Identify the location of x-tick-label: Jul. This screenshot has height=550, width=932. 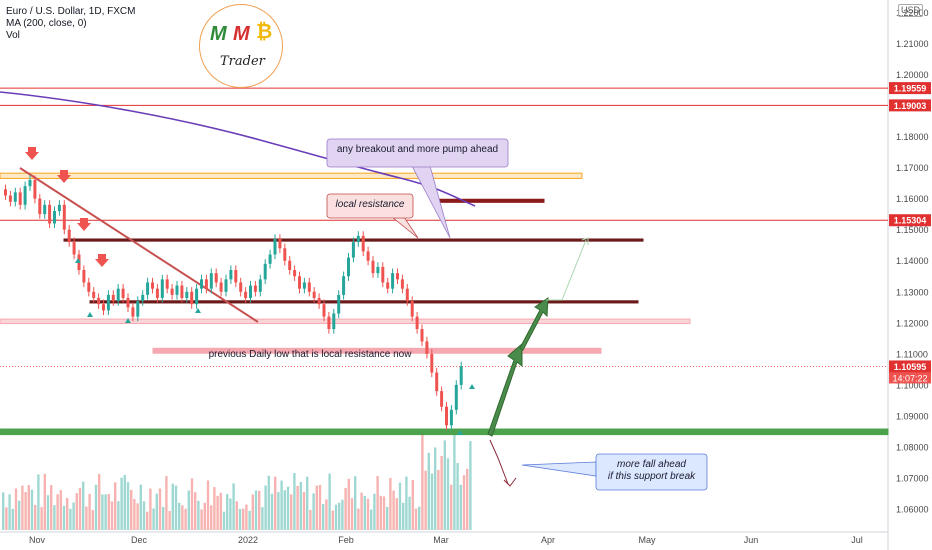
(857, 540).